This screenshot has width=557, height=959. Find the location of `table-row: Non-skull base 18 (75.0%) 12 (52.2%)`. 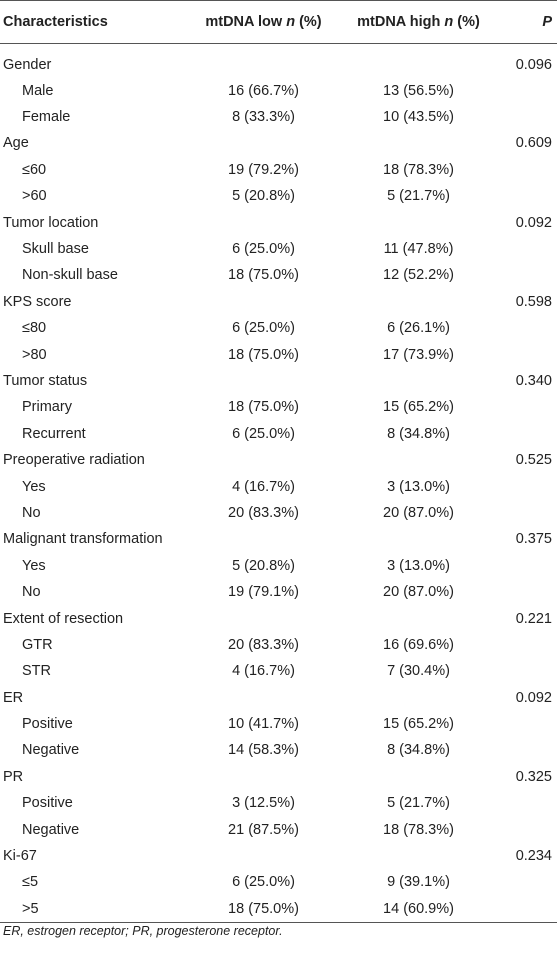

table-row: Non-skull base 18 (75.0%) 12 (52.2%) is located at coordinates (278, 275).